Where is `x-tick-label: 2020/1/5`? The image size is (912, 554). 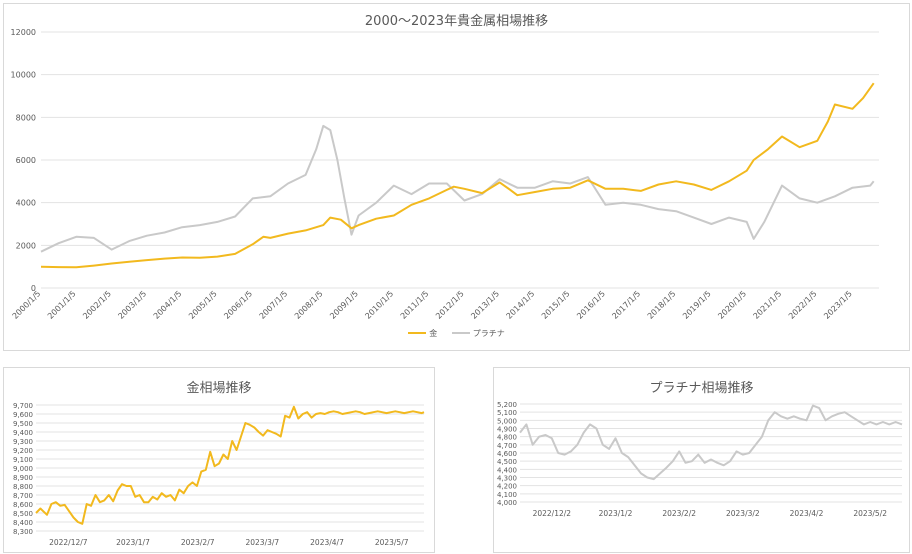
x-tick-label: 2020/1/5 is located at coordinates (732, 305).